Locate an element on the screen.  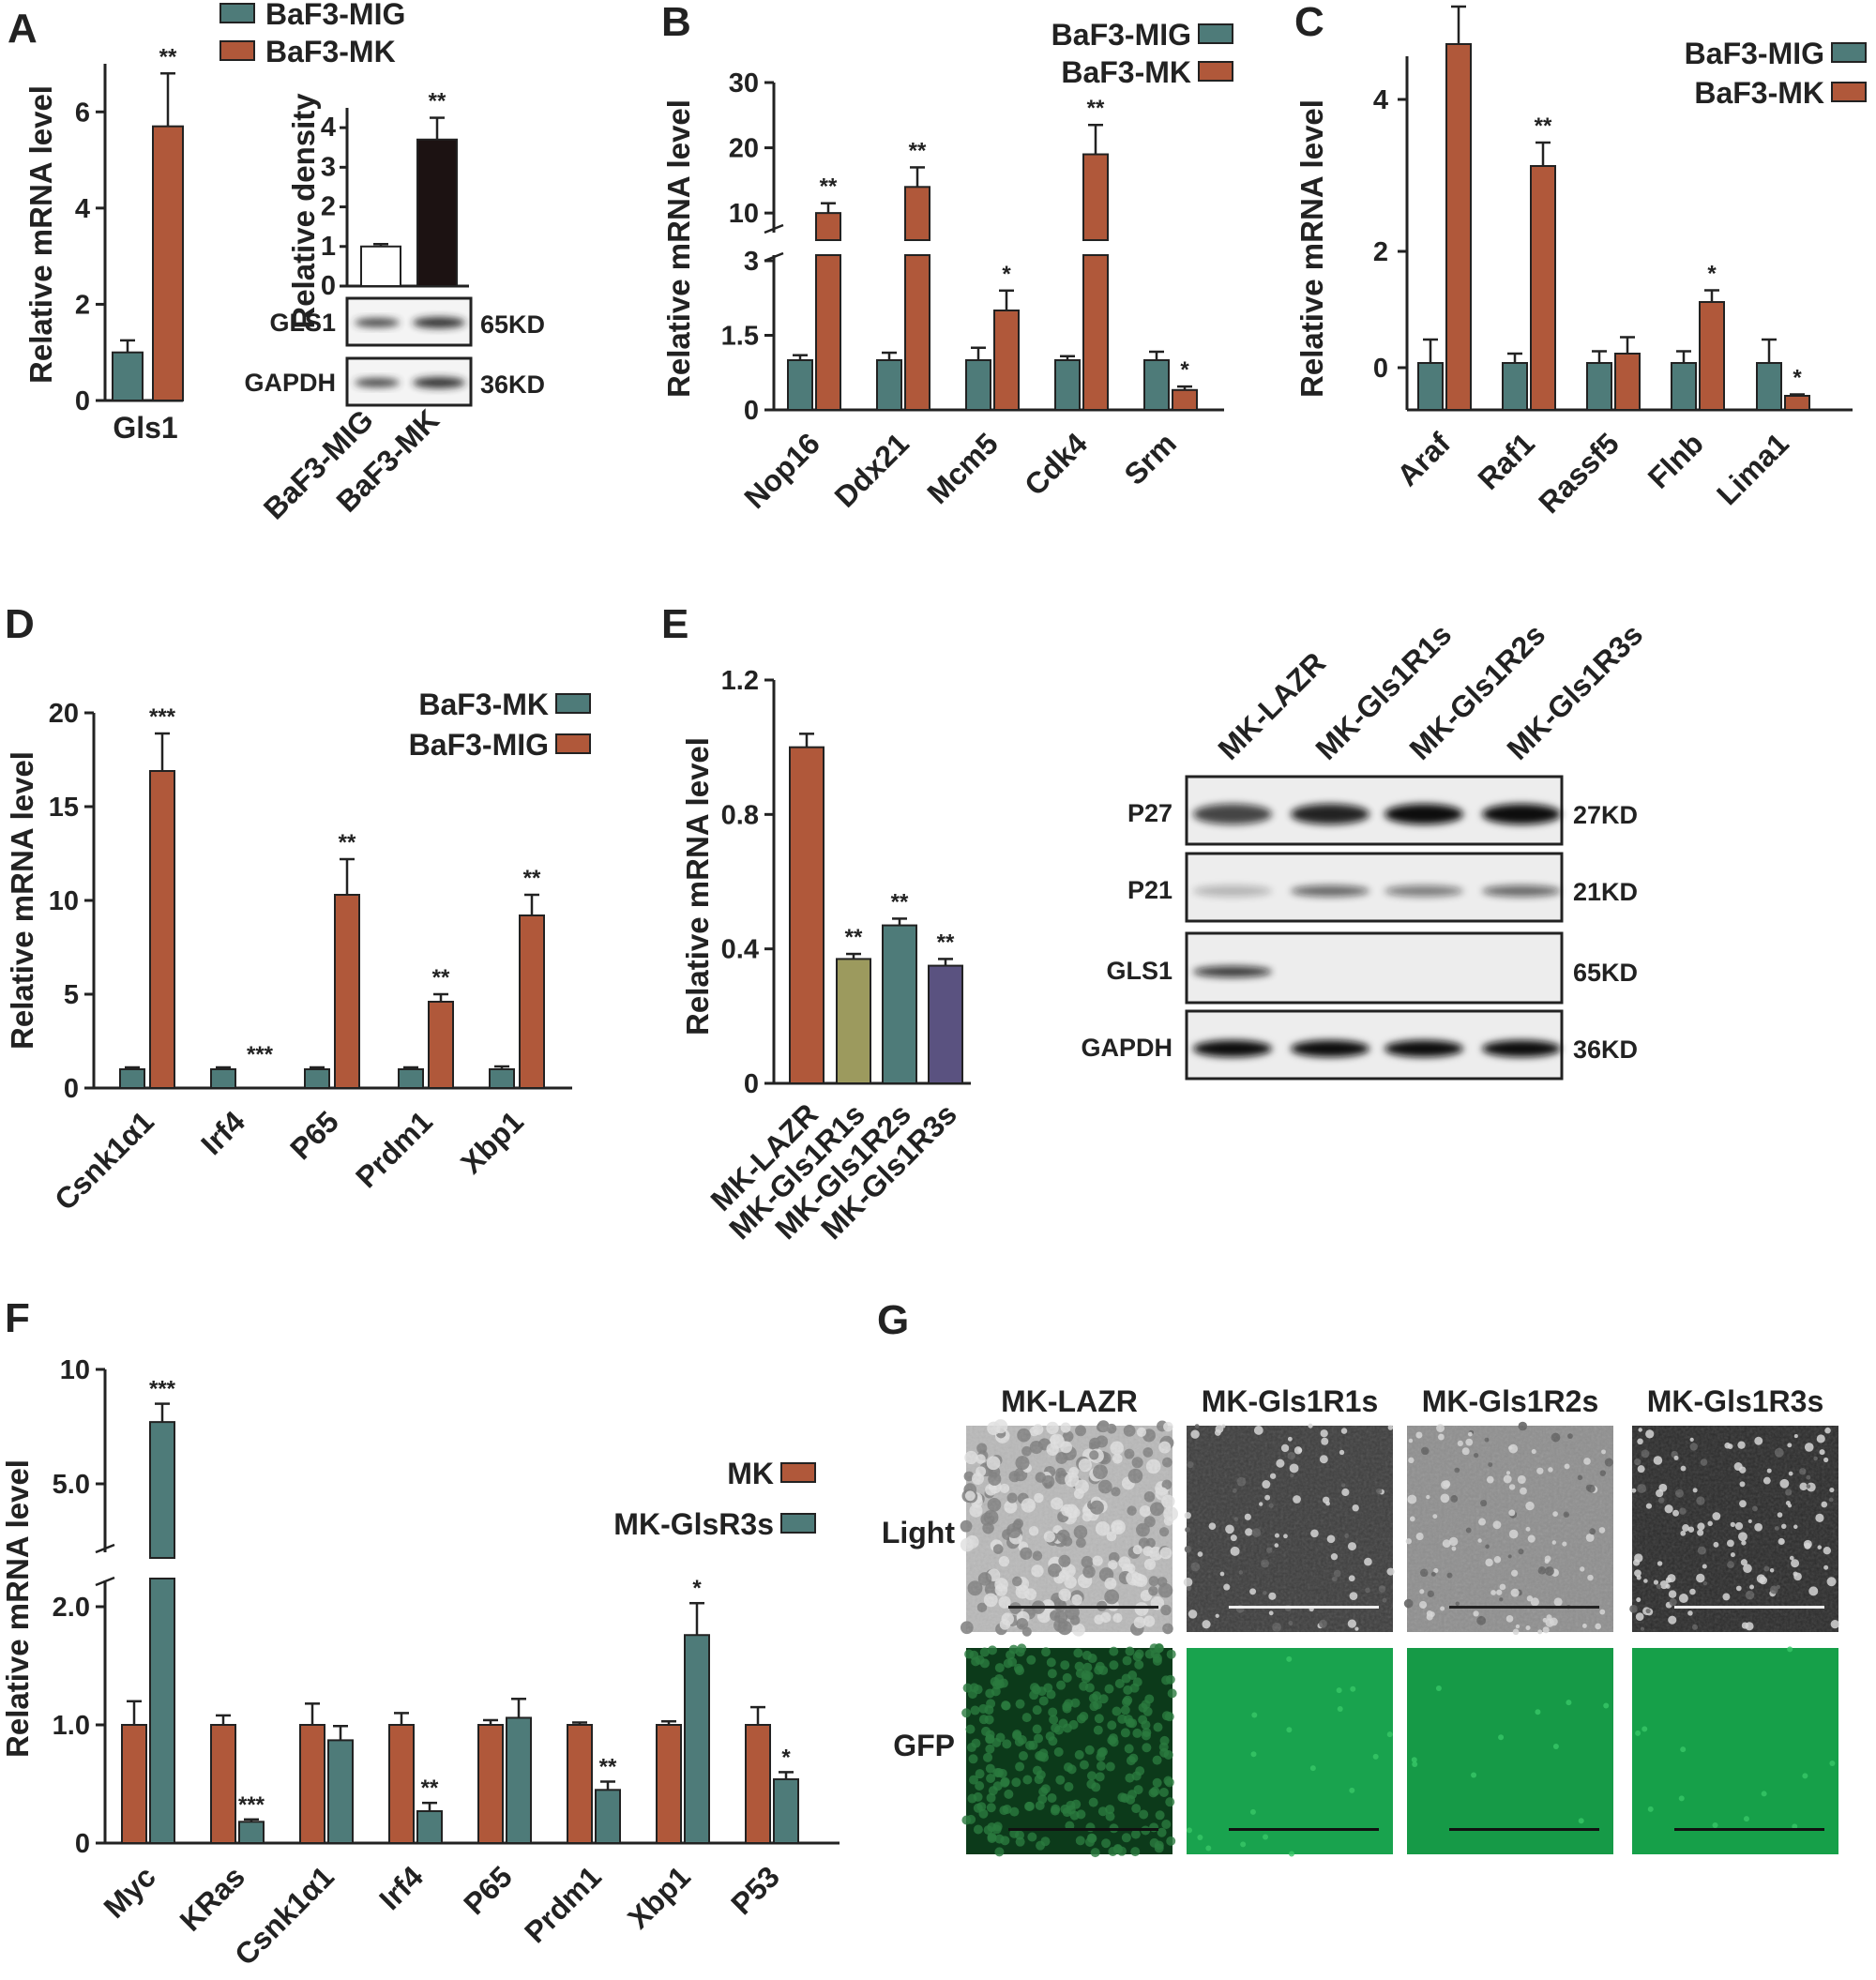
err-D-mig-Csnk1α1 is located at coordinates (162, 751).